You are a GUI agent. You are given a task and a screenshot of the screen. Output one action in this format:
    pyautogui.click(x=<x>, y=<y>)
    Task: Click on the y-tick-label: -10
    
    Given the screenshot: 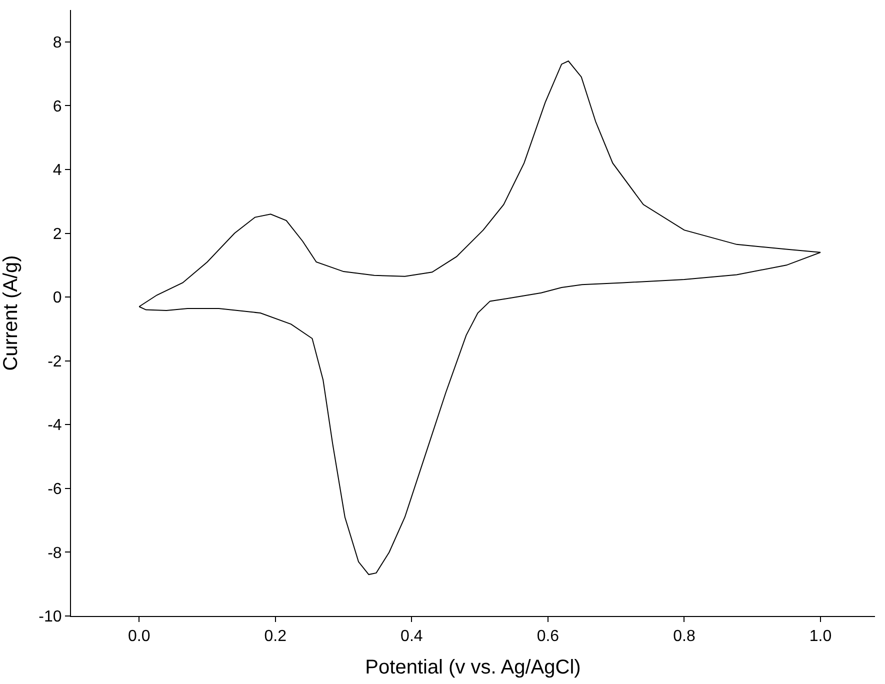 What is the action you would take?
    pyautogui.click(x=50, y=617)
    